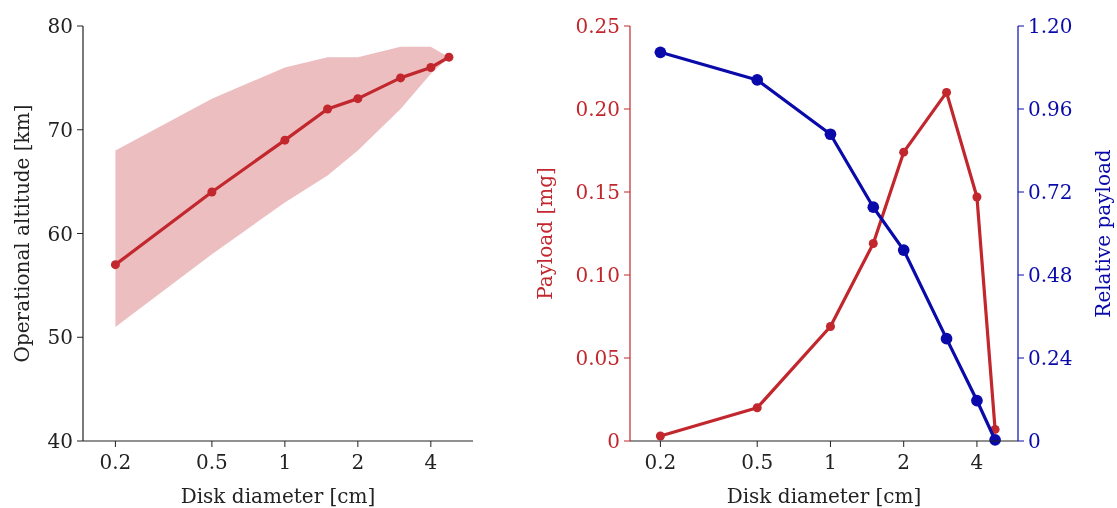 This screenshot has height=508, width=1117. Describe the element at coordinates (1050, 358) in the screenshot. I see `y2-tick-label: 0.24` at that location.